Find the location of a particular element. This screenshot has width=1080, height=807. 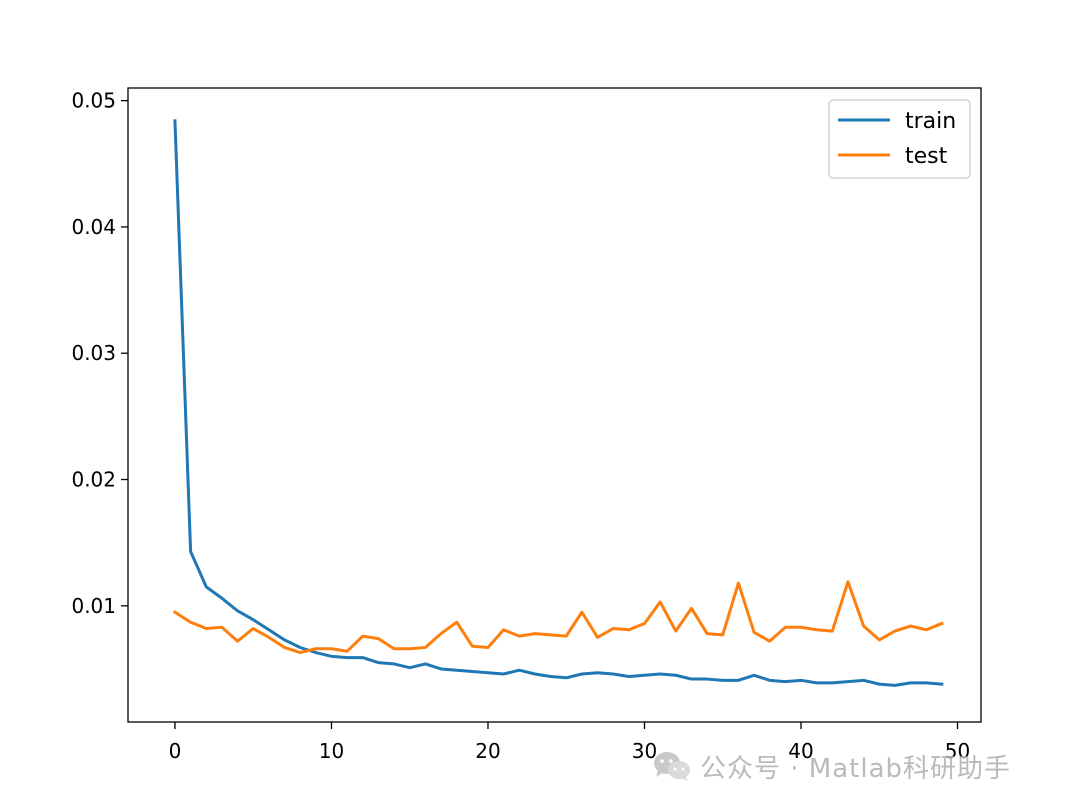

watermark: 公众号 · Matlab科研助手 is located at coordinates (831, 766).